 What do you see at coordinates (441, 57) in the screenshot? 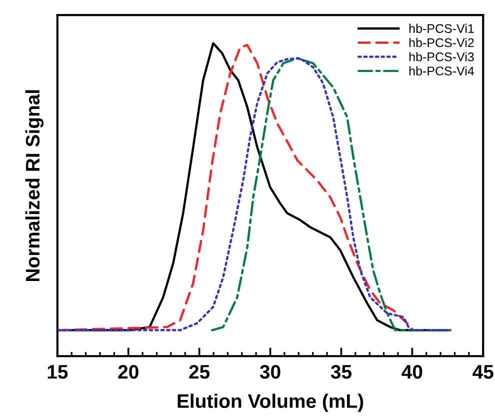
I see `legend-label: hb-PCS-Vi3` at bounding box center [441, 57].